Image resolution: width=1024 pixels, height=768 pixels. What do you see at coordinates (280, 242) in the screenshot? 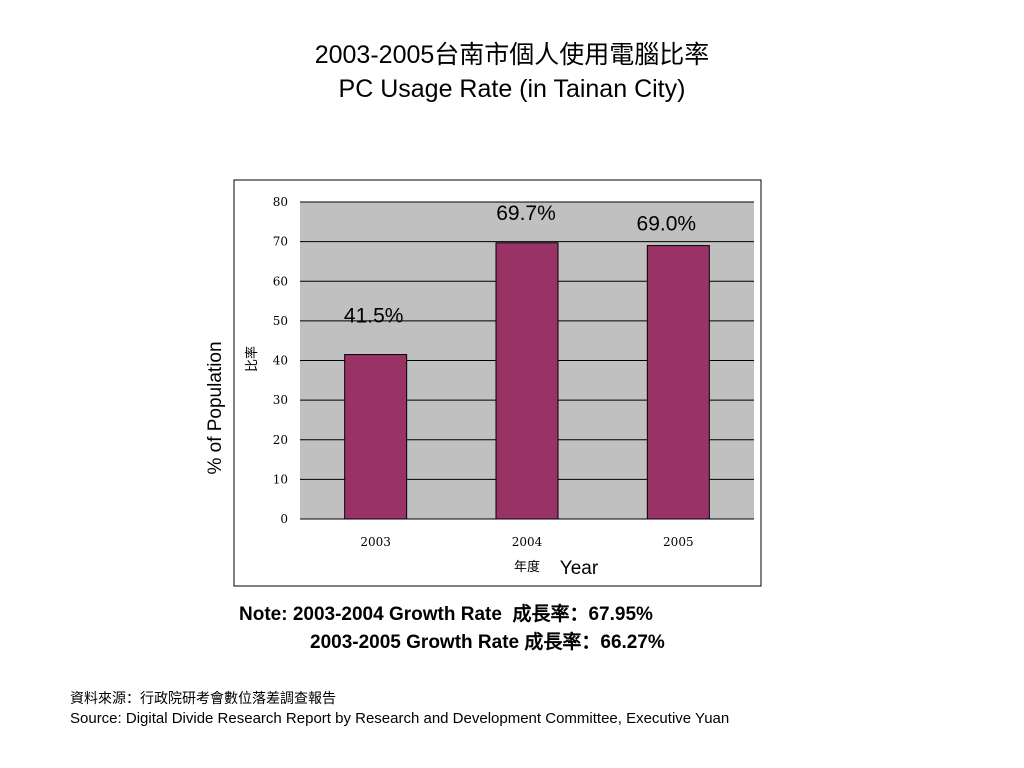
I see `y-tick-label: 70` at bounding box center [280, 242].